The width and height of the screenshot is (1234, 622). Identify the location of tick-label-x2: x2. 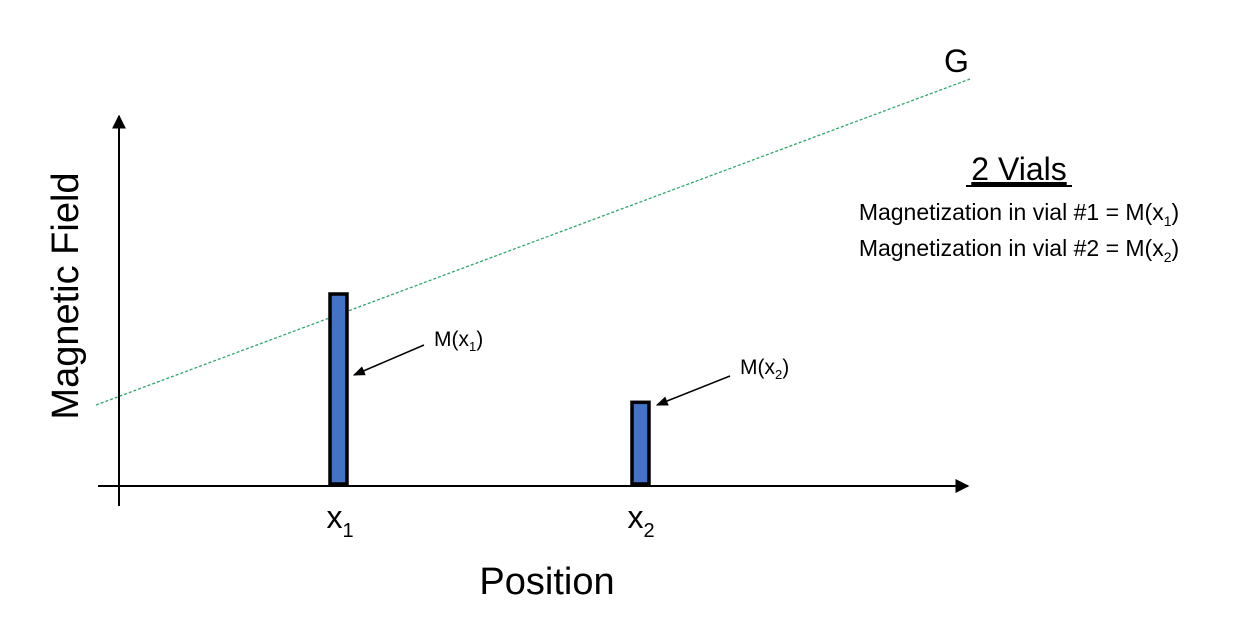
(640, 520).